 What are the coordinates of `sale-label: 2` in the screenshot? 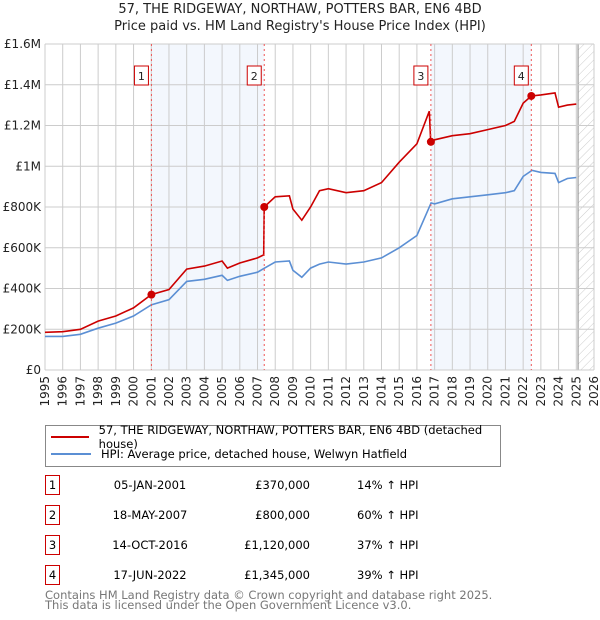 It's located at (254, 76).